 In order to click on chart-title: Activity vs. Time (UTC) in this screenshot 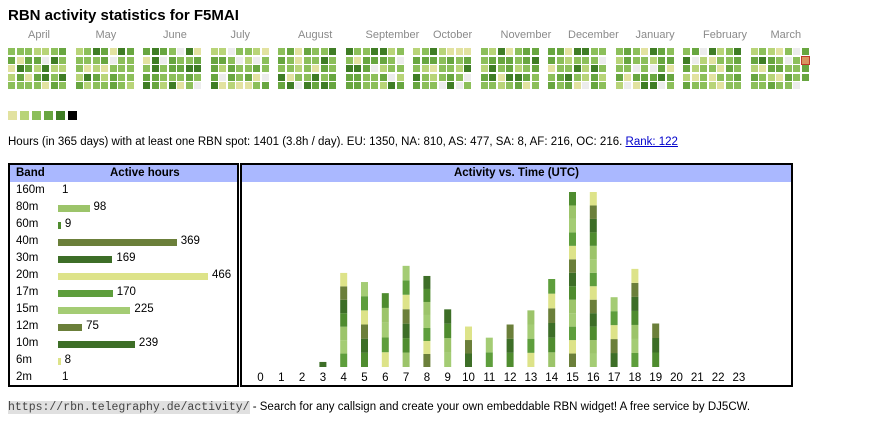, I will do `click(516, 173)`.